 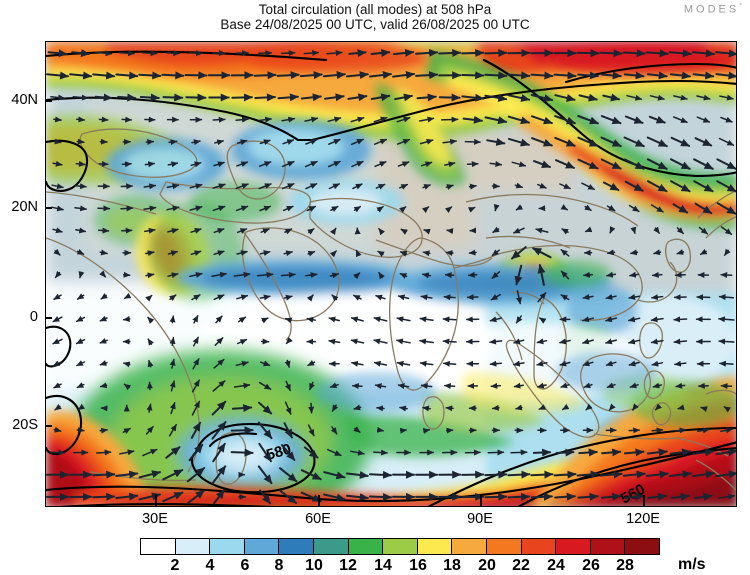 What do you see at coordinates (643, 519) in the screenshot?
I see `x-axis-label-120e: 120E` at bounding box center [643, 519].